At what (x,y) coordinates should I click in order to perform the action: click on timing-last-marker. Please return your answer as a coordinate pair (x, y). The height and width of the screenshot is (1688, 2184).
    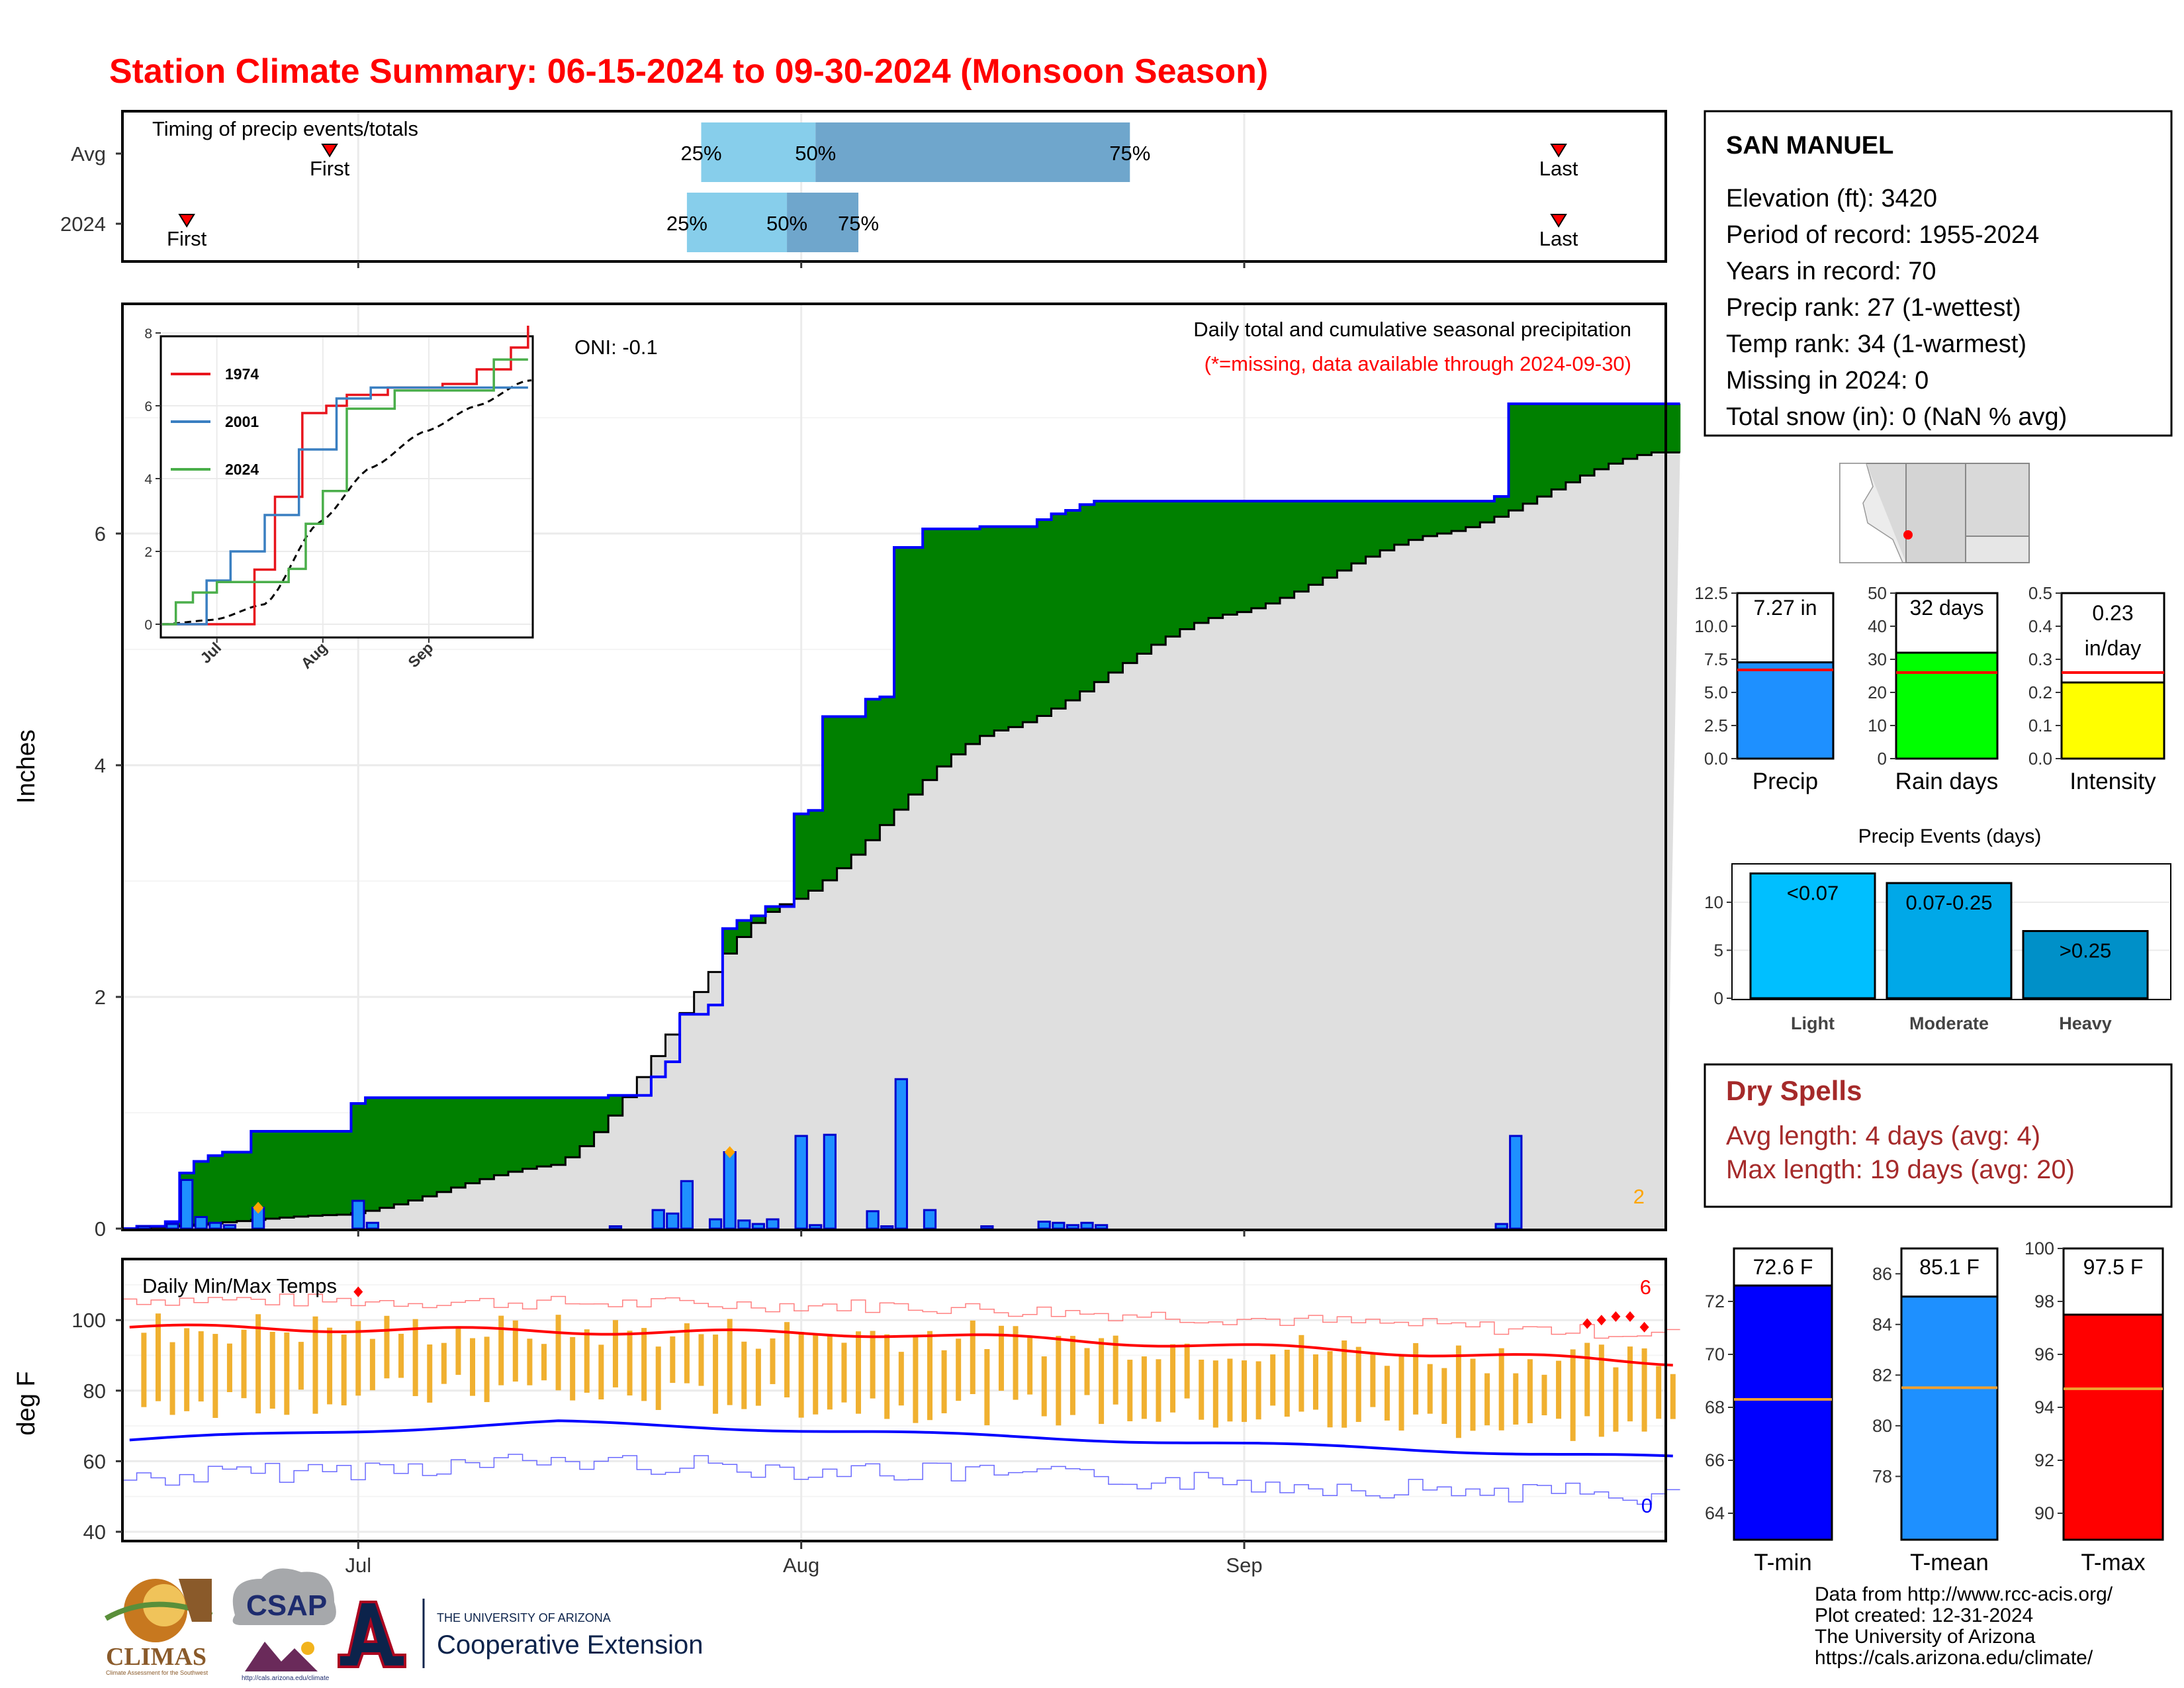
    Looking at the image, I should click on (1558, 151).